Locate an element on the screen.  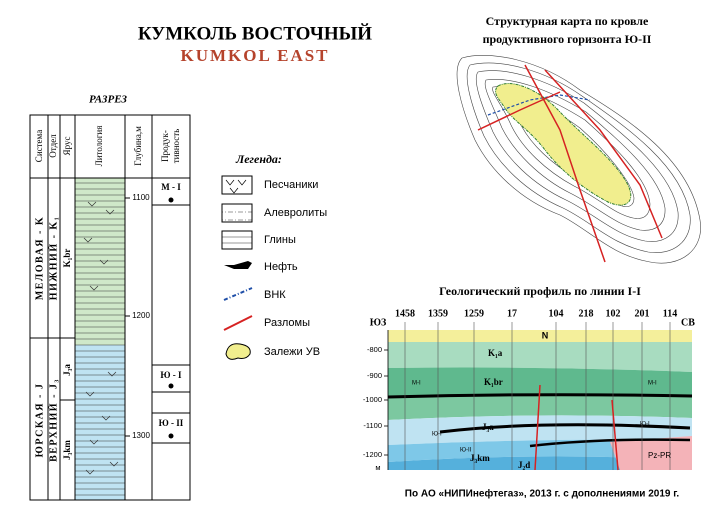
productivity-label: Ю - I is located at coordinates (171, 375).